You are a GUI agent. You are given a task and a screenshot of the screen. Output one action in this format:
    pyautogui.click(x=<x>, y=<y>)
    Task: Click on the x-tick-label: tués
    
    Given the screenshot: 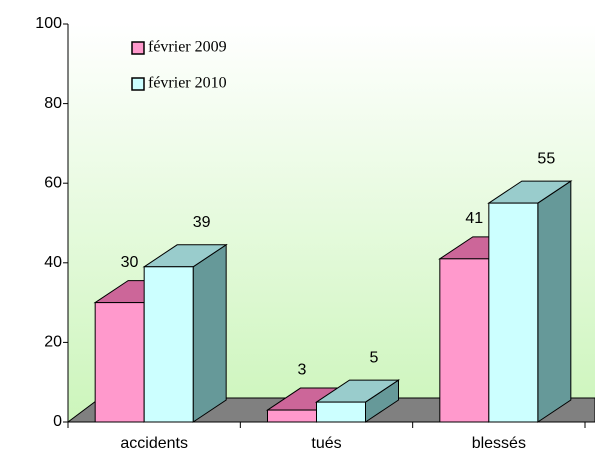 What is the action you would take?
    pyautogui.click(x=326, y=443)
    